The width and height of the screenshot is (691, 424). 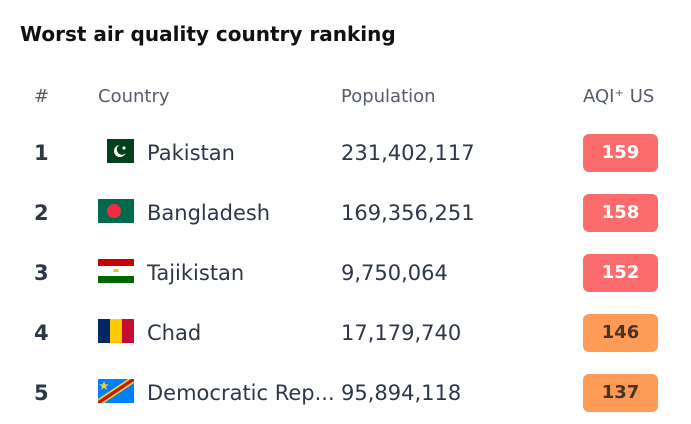 What do you see at coordinates (41, 273) in the screenshot?
I see `rank: 3` at bounding box center [41, 273].